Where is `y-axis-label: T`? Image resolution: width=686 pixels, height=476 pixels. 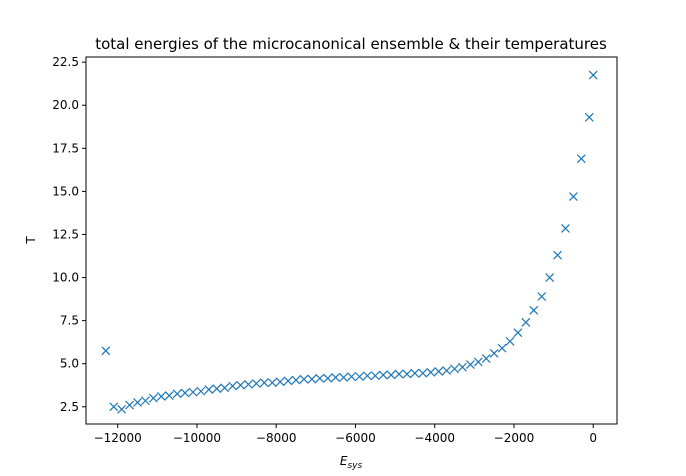
y-axis-label: T is located at coordinates (31, 240).